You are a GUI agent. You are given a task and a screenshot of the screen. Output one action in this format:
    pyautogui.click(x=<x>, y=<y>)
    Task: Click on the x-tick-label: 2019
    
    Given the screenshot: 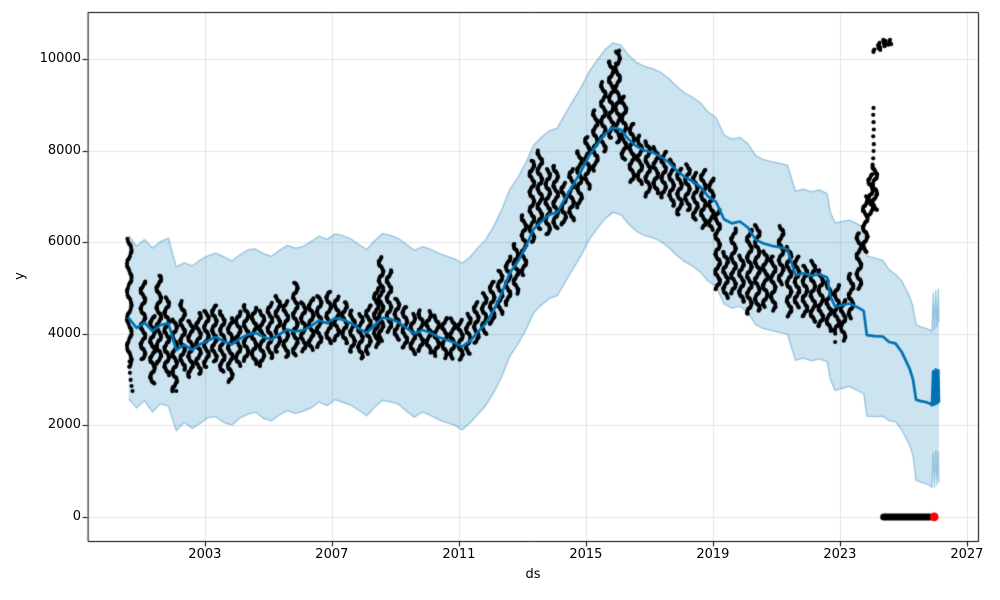 What is the action you would take?
    pyautogui.click(x=713, y=554)
    